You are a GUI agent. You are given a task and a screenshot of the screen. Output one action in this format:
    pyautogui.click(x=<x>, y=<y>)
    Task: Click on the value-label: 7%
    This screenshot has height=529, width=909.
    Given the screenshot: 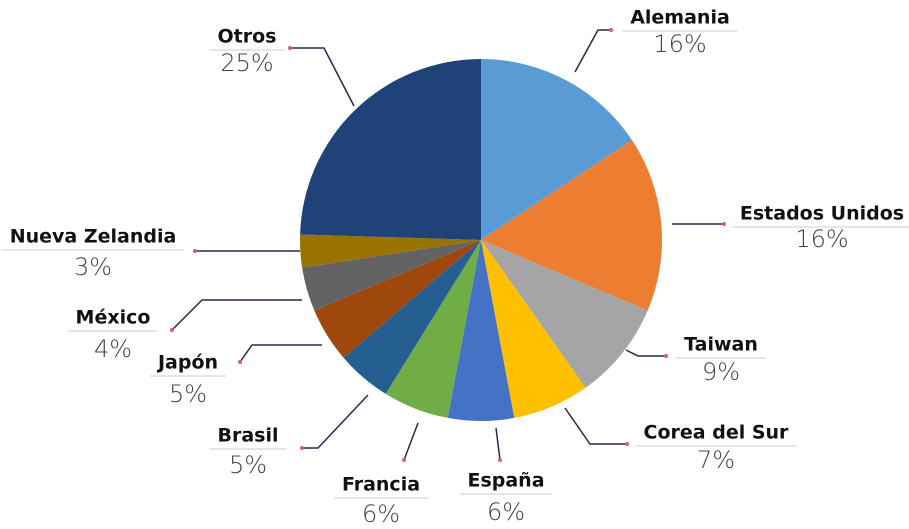 What is the action you would take?
    pyautogui.click(x=716, y=460)
    